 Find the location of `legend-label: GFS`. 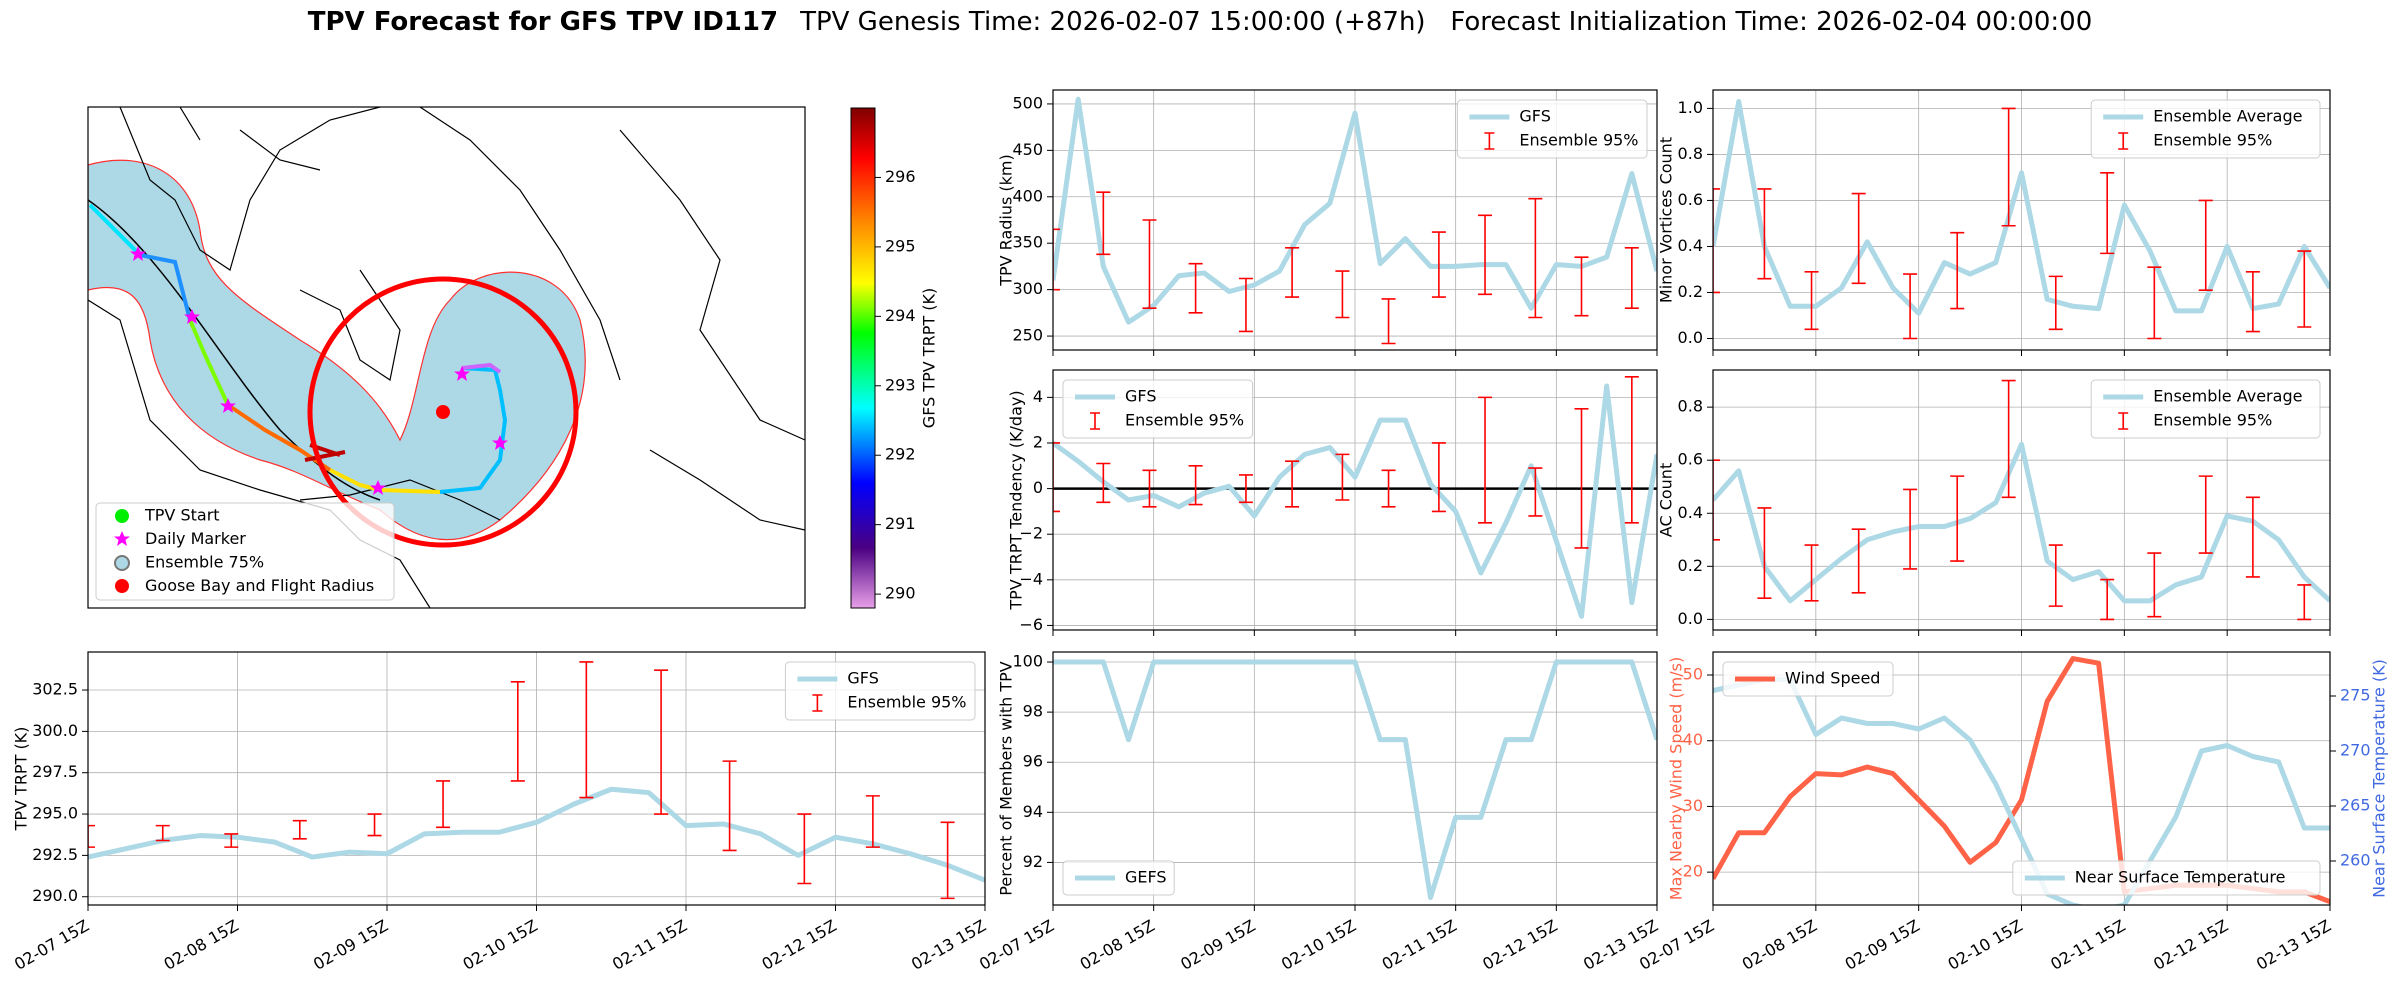

legend-label: GFS is located at coordinates (1140, 396).